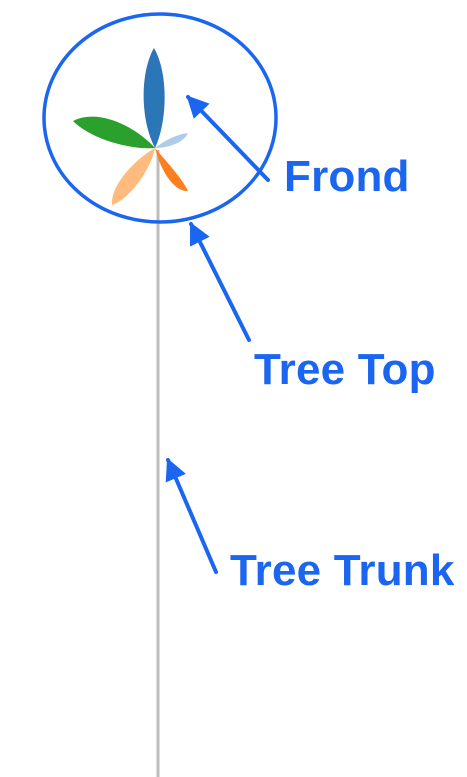 This screenshot has height=777, width=467. Describe the element at coordinates (220, 282) in the screenshot. I see `tree-top-arrow-icon` at that location.